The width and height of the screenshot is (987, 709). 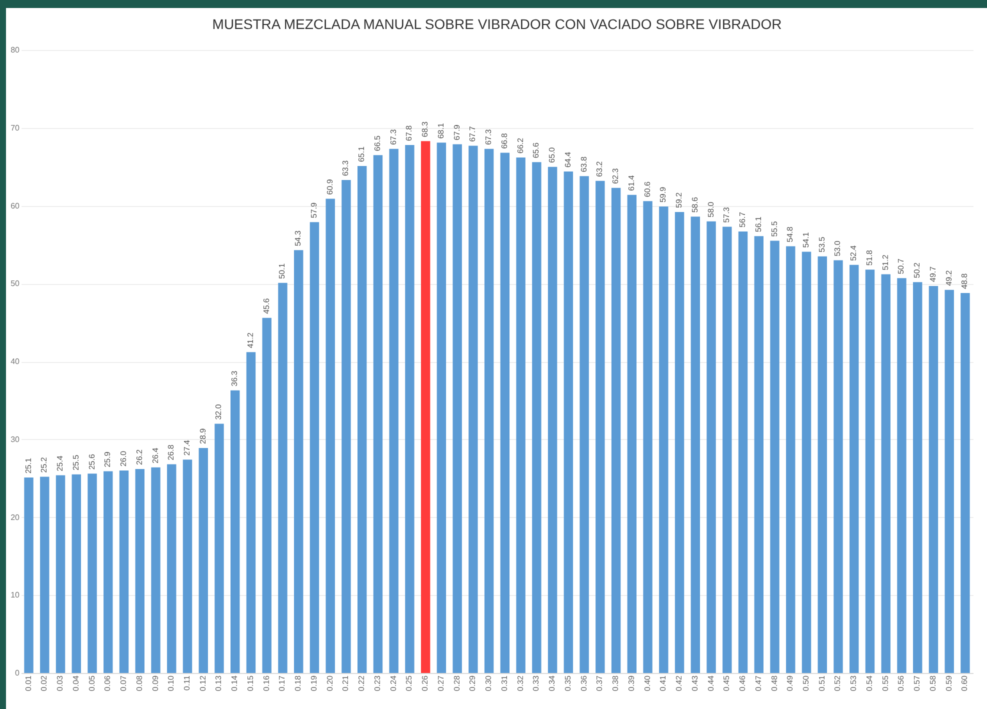 I want to click on y-tick-label: 0, so click(x=17, y=673).